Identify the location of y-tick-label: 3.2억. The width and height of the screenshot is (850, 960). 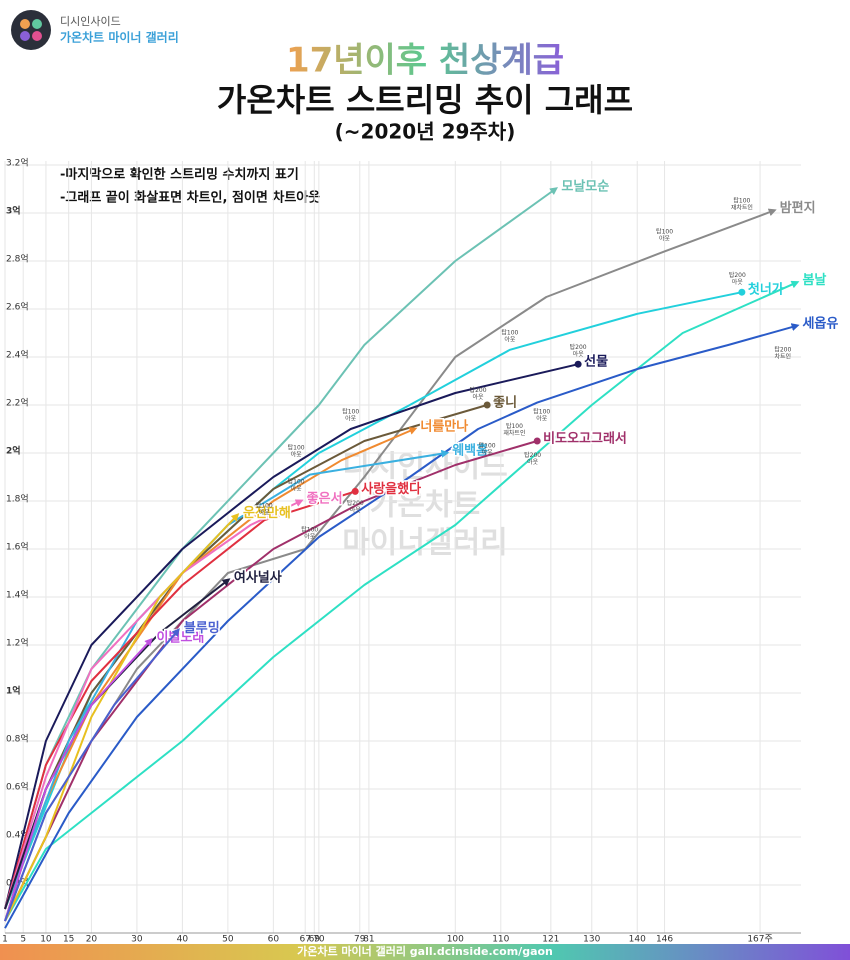
(17, 163).